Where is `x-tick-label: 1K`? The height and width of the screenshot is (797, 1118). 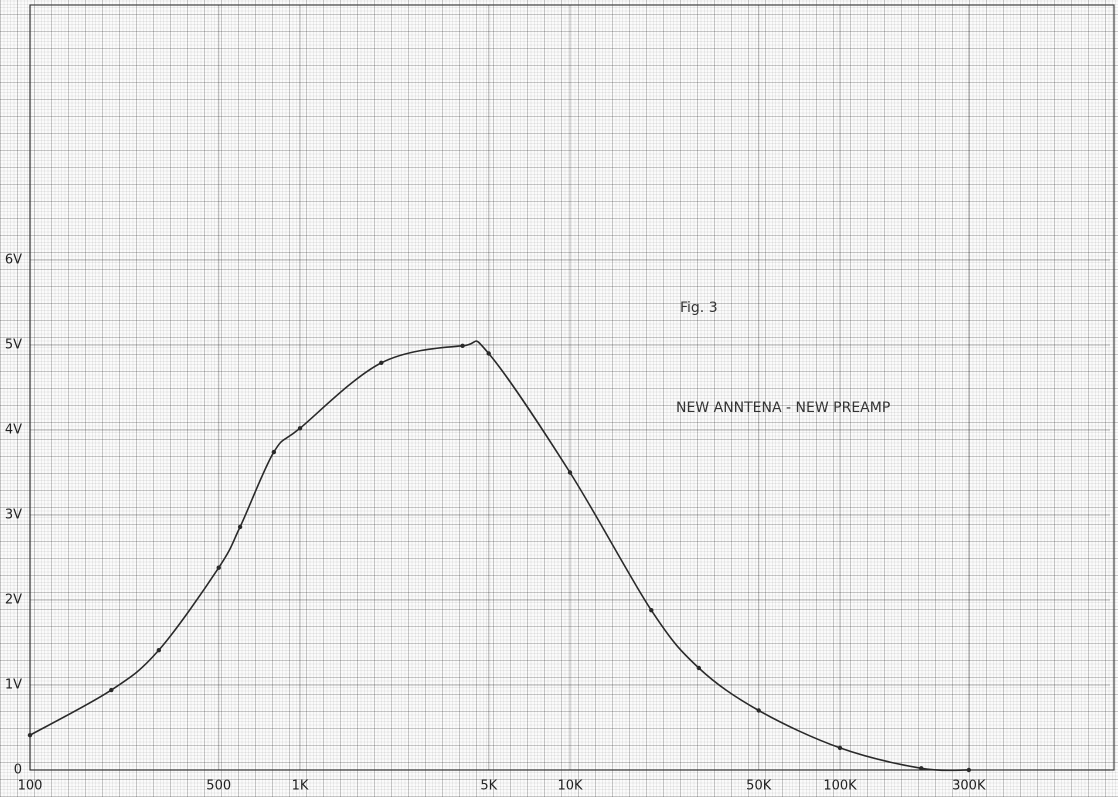
x-tick-label: 1K is located at coordinates (300, 786).